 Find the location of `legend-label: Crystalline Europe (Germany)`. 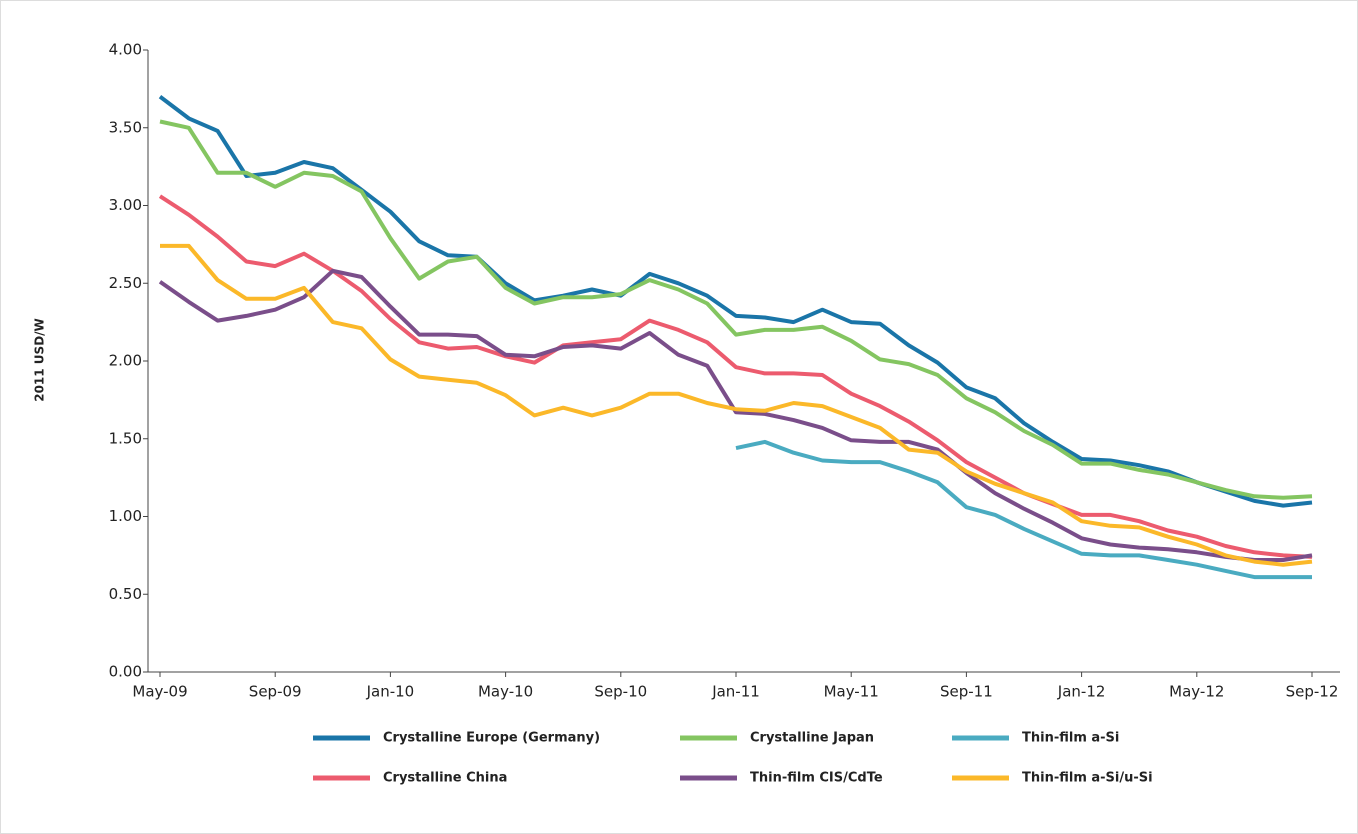

legend-label: Crystalline Europe (Germany) is located at coordinates (491, 738).